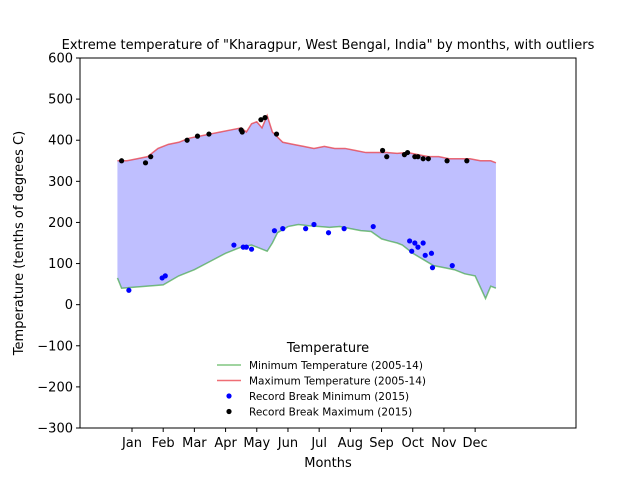 The width and height of the screenshot is (640, 480). I want to click on legend-label: Maximum Temperature (2005-14), so click(337, 381).